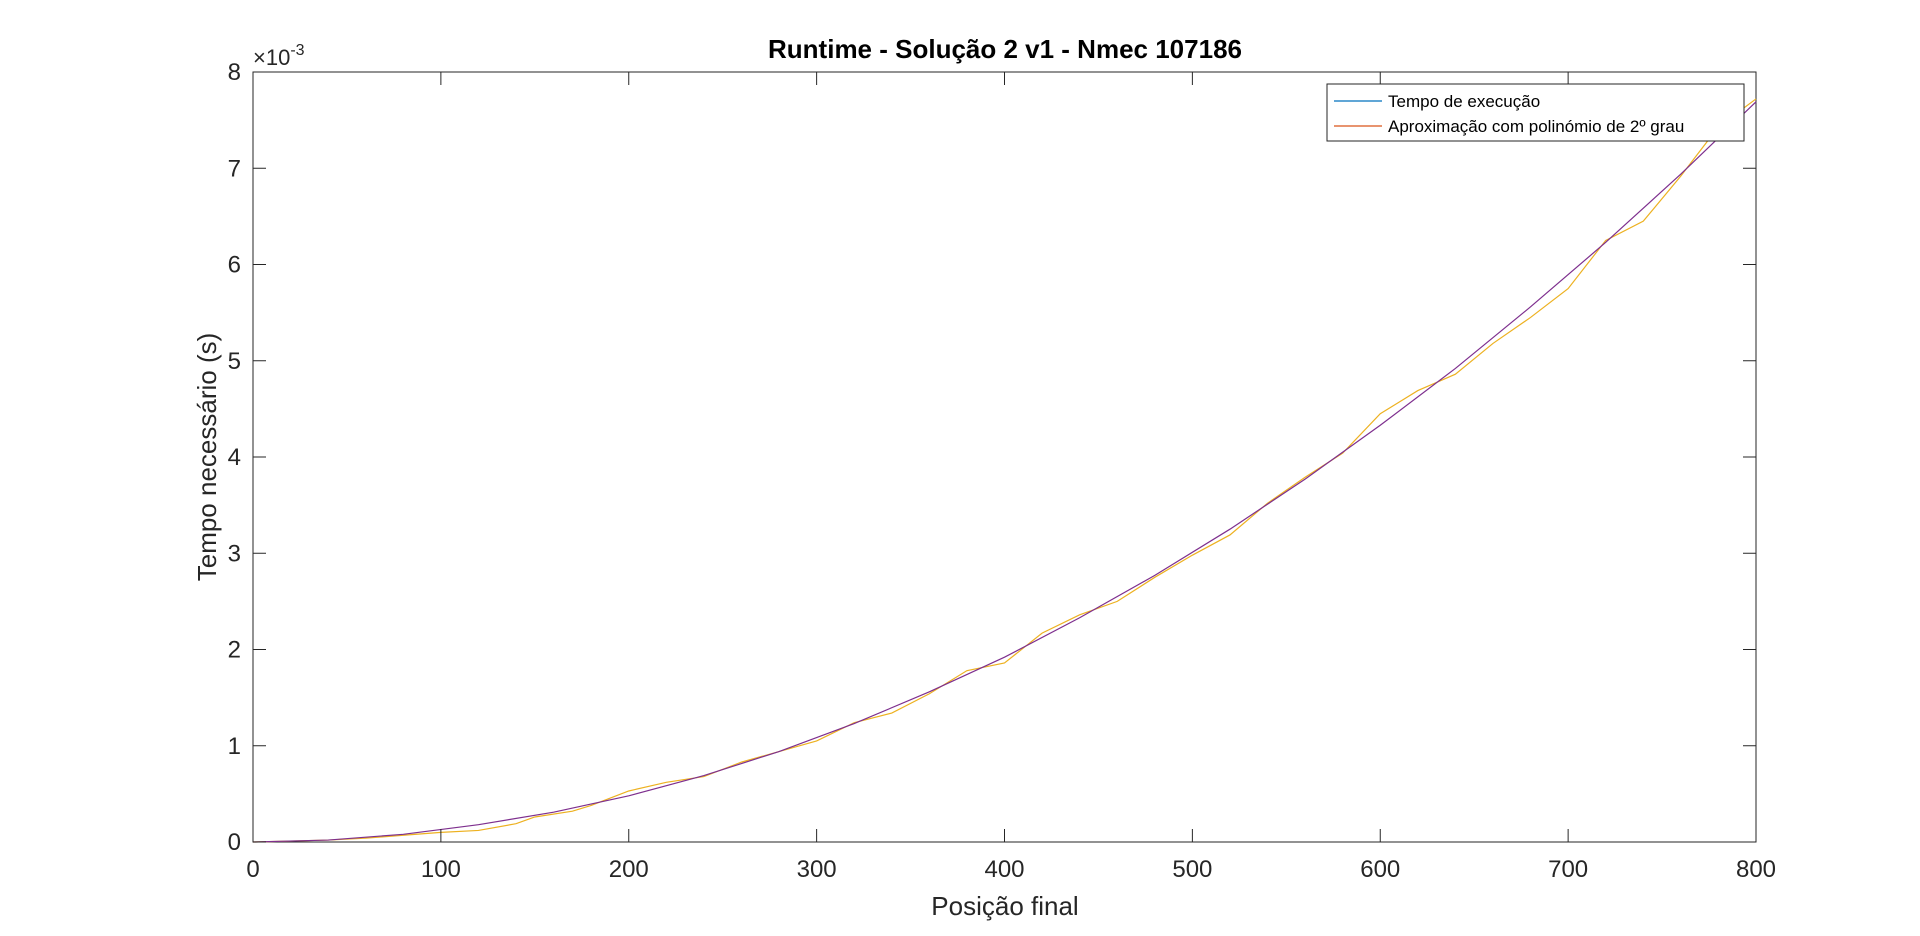 The height and width of the screenshot is (936, 1920). I want to click on y-axis-title: Tempo necessário (s), so click(207, 457).